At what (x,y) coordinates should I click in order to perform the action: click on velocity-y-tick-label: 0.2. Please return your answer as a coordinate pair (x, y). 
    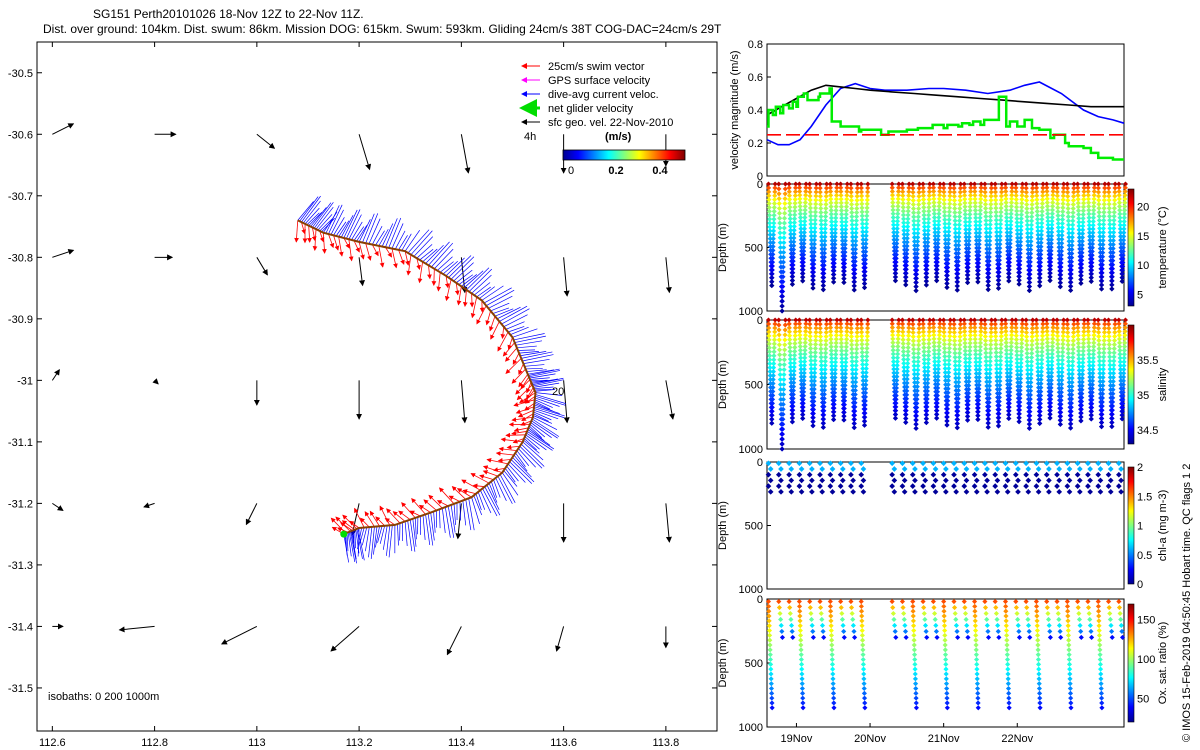
    Looking at the image, I should click on (755, 144).